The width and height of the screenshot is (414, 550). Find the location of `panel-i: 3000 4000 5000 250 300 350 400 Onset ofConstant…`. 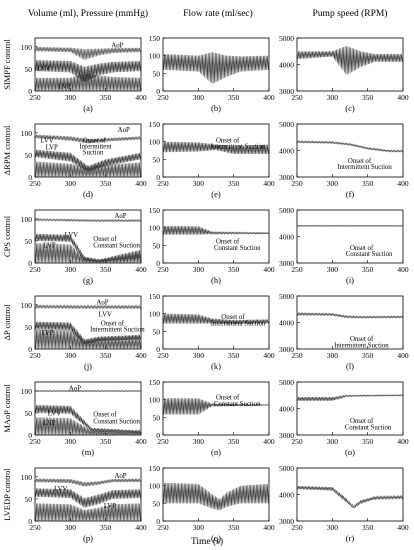

panel-i: 3000 4000 5000 250 300 350 400 Onset ofConstant… is located at coordinates (344, 245).